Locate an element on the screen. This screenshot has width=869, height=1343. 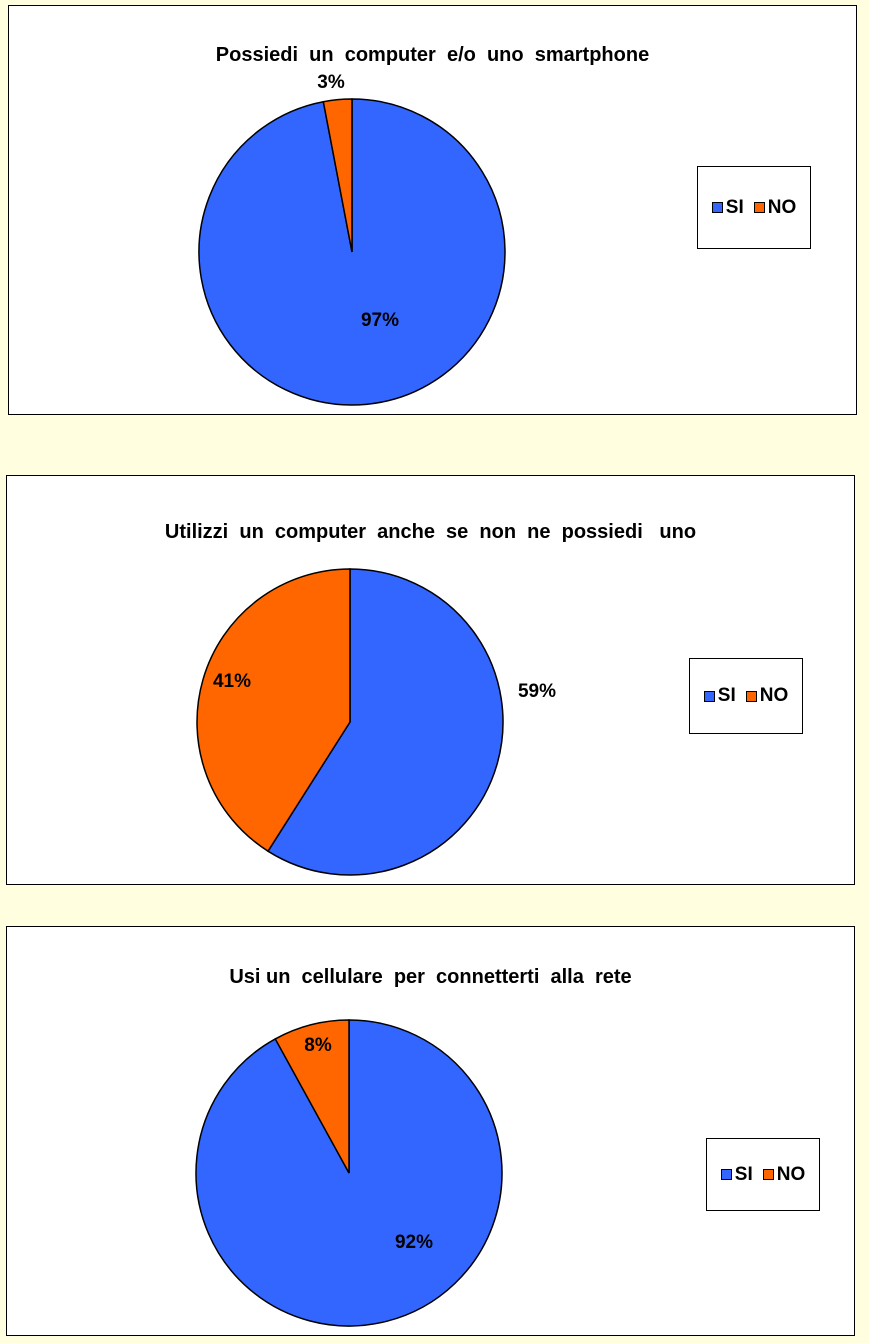
pie-chart-own-device: 97% 3% is located at coordinates (352, 239).